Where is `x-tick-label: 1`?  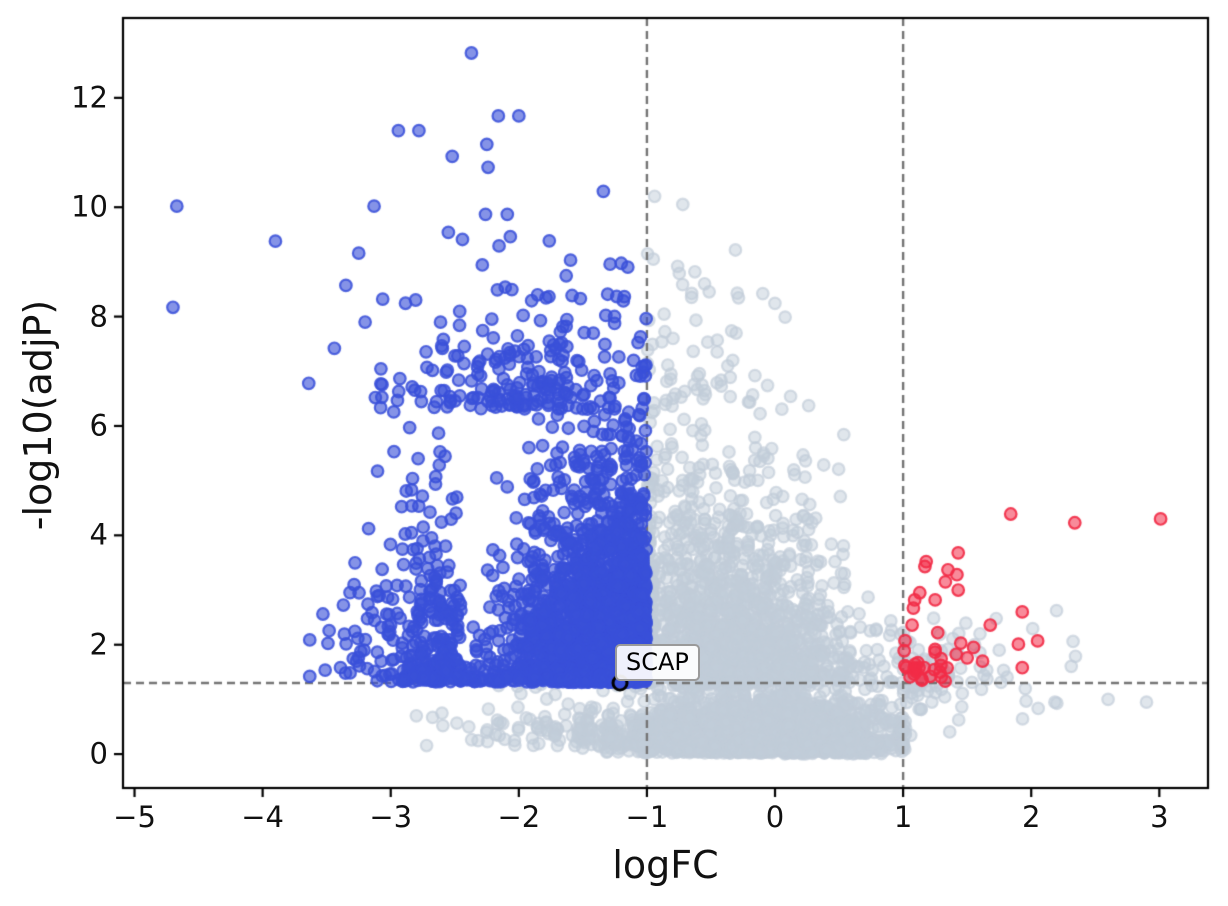
x-tick-label: 1 is located at coordinates (903, 817).